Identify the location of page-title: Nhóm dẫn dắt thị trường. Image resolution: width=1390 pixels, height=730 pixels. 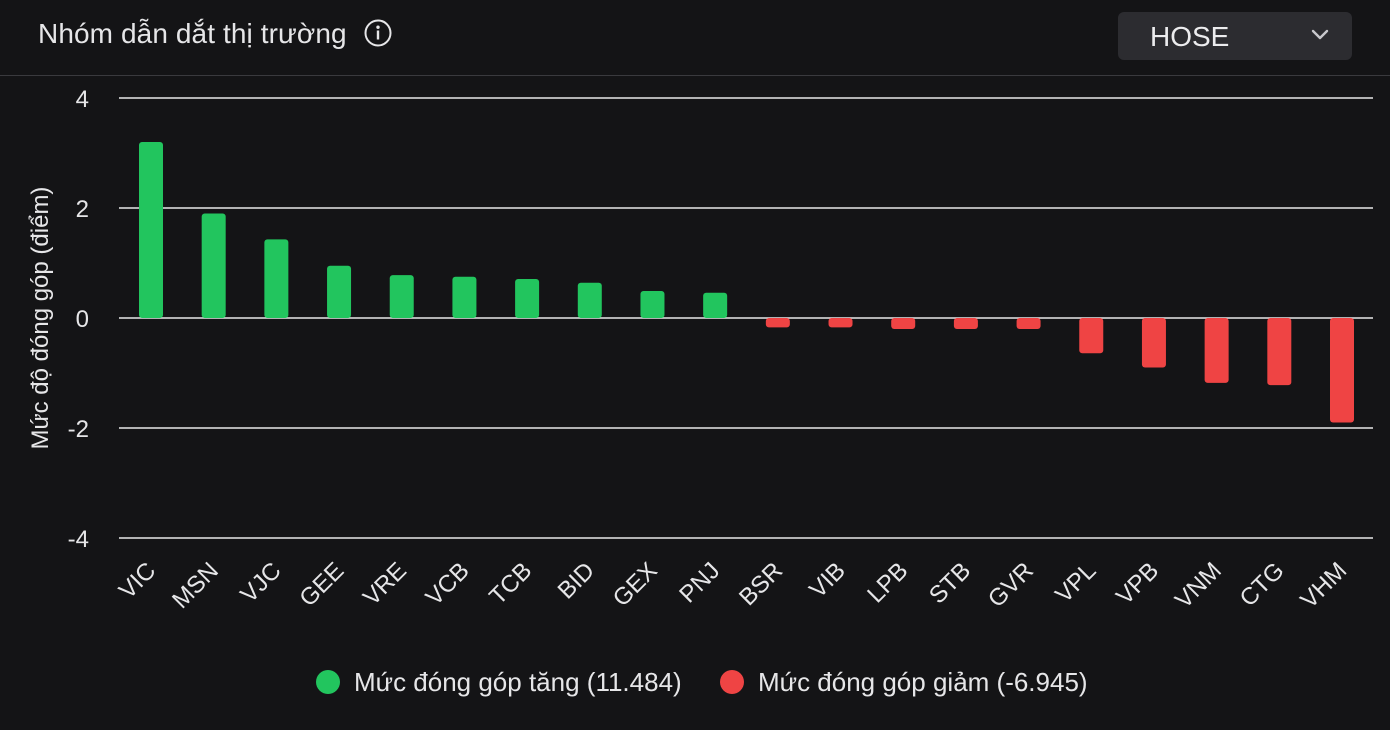
(192, 33).